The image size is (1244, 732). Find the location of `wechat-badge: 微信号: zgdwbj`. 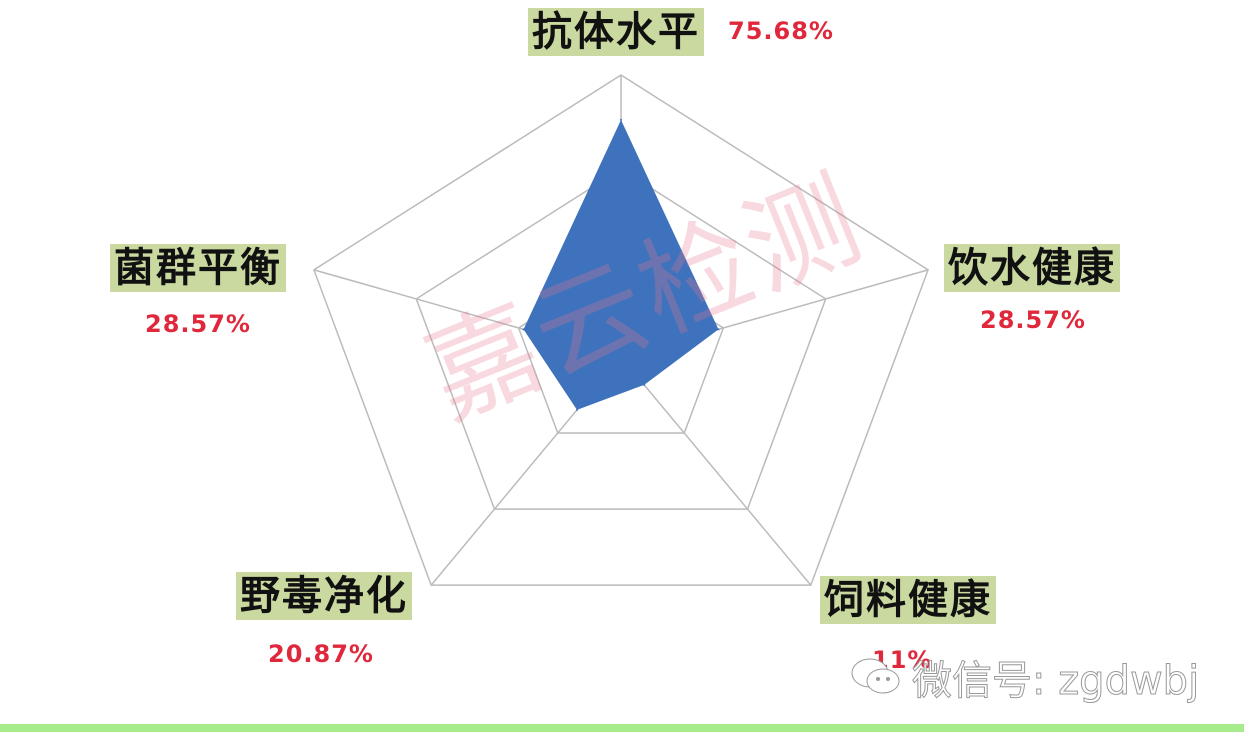

wechat-badge: 微信号: zgdwbj is located at coordinates (1025, 677).